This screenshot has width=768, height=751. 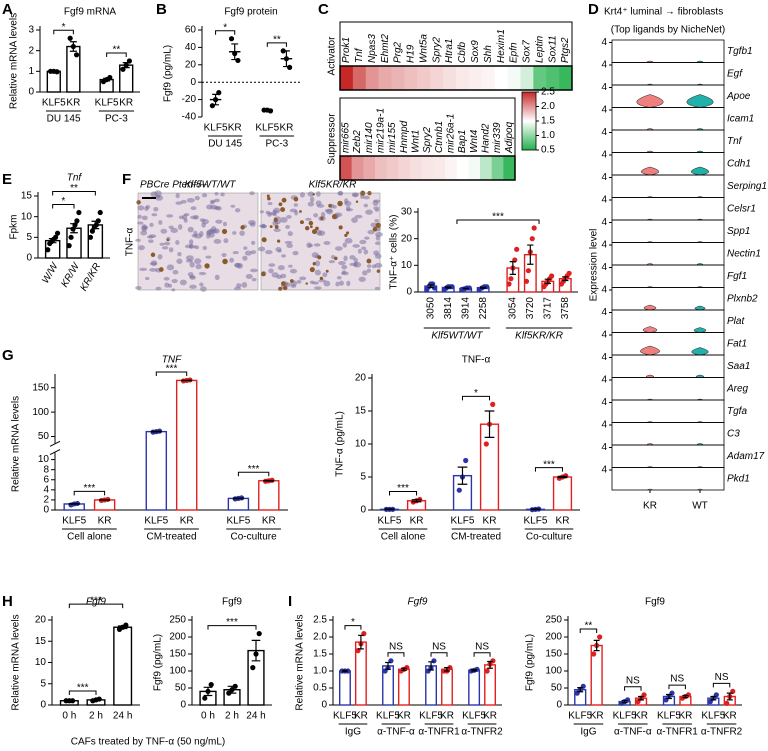 What do you see at coordinates (372, 48) in the screenshot?
I see `gene-label: Npas3` at bounding box center [372, 48].